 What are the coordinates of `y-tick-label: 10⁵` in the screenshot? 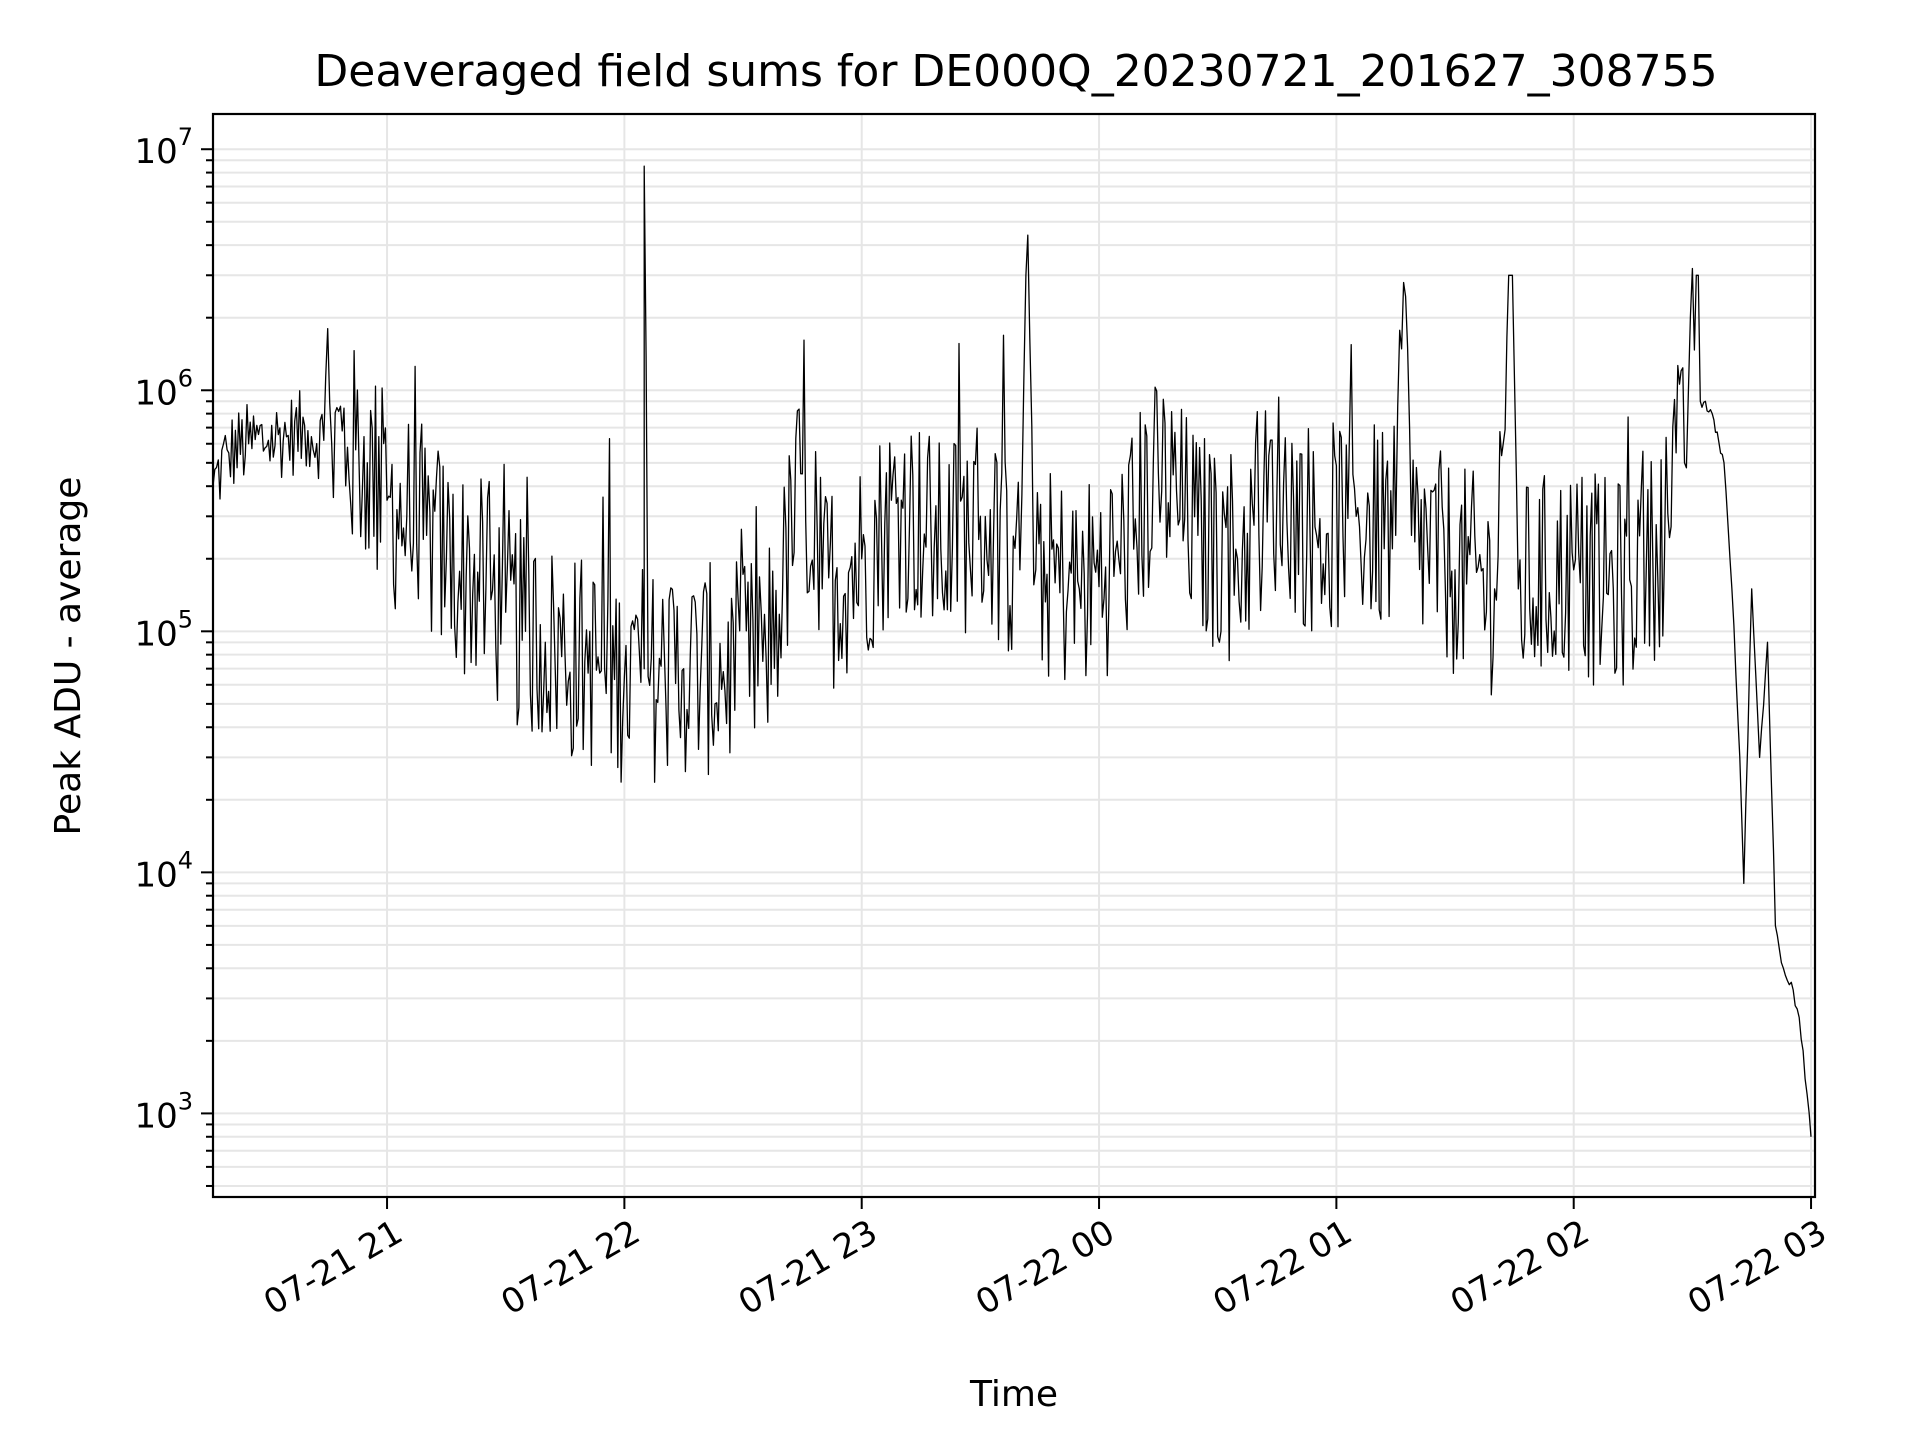 It's located at (163, 629).